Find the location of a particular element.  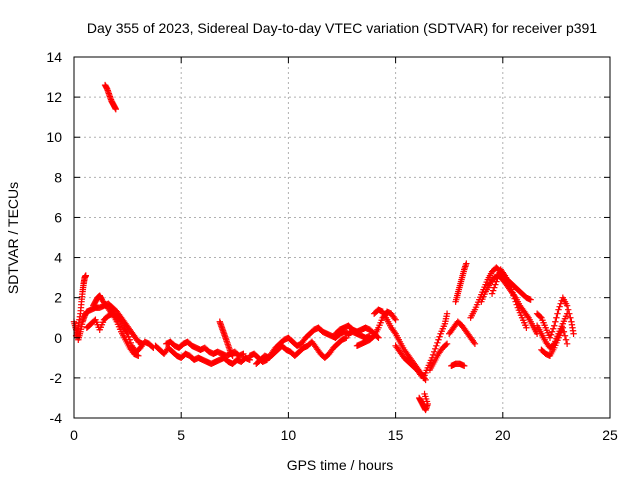

y-tick-label: -4 is located at coordinates (56, 418).